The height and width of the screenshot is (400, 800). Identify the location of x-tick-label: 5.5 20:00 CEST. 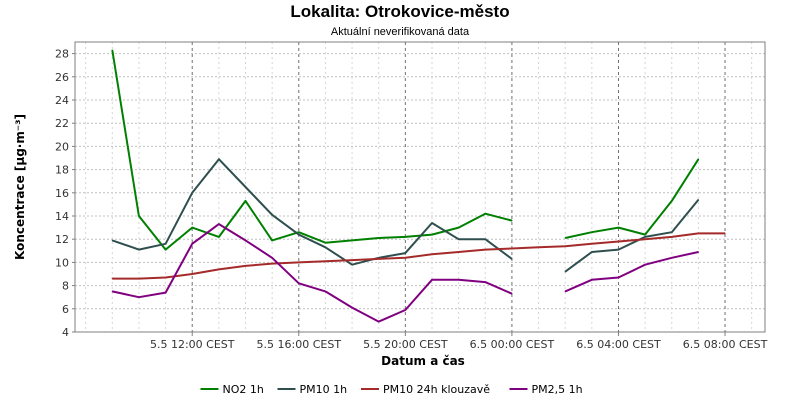
(405, 344).